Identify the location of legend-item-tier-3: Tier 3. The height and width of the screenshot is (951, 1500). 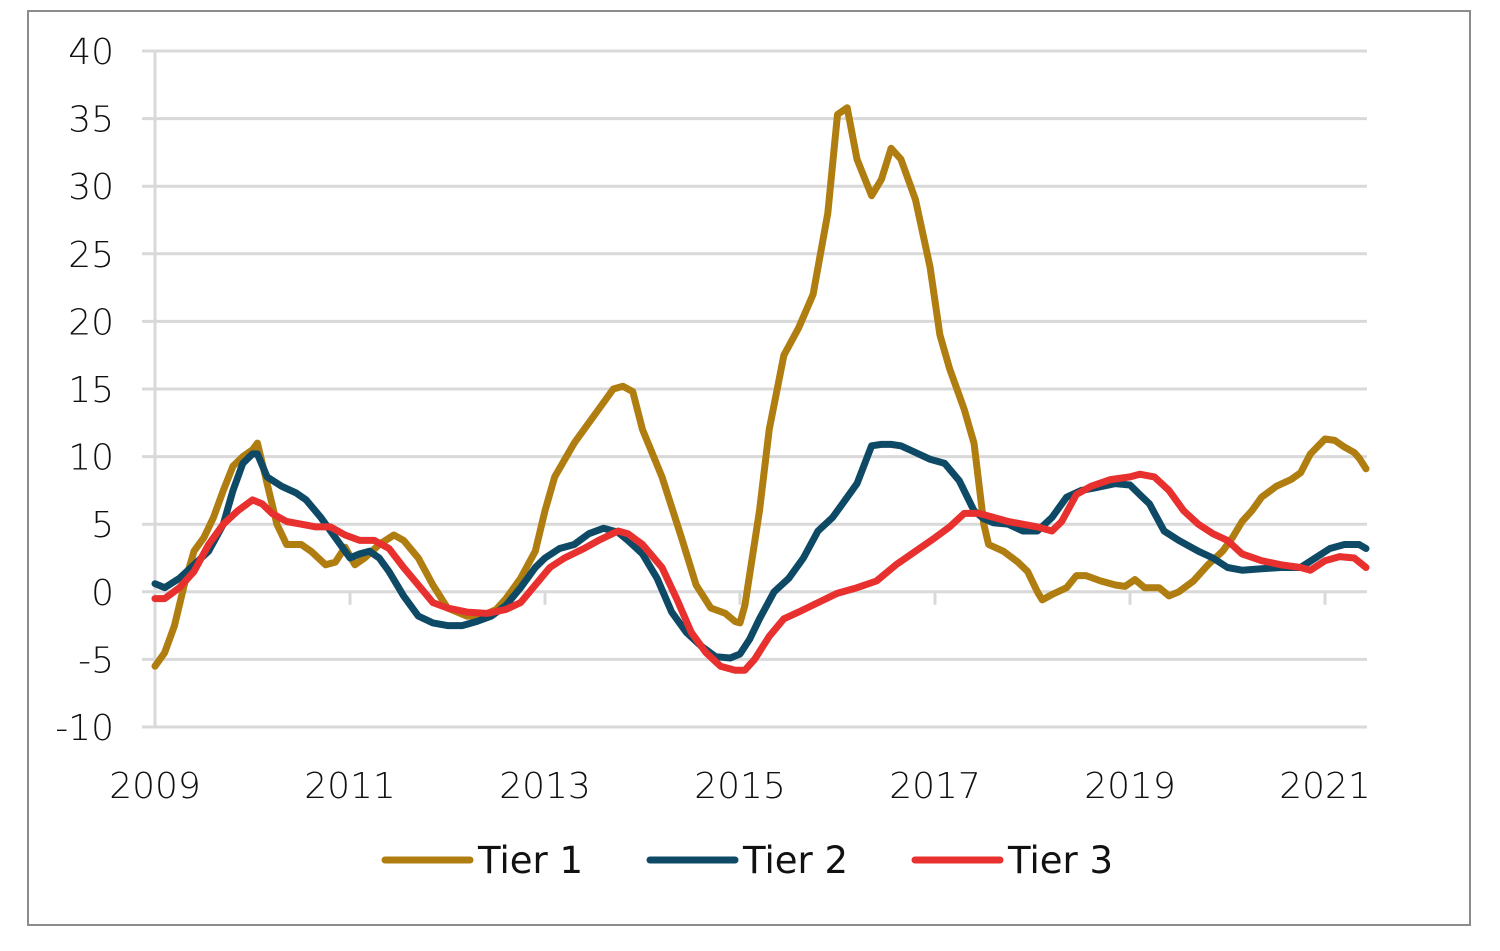
(1012, 860).